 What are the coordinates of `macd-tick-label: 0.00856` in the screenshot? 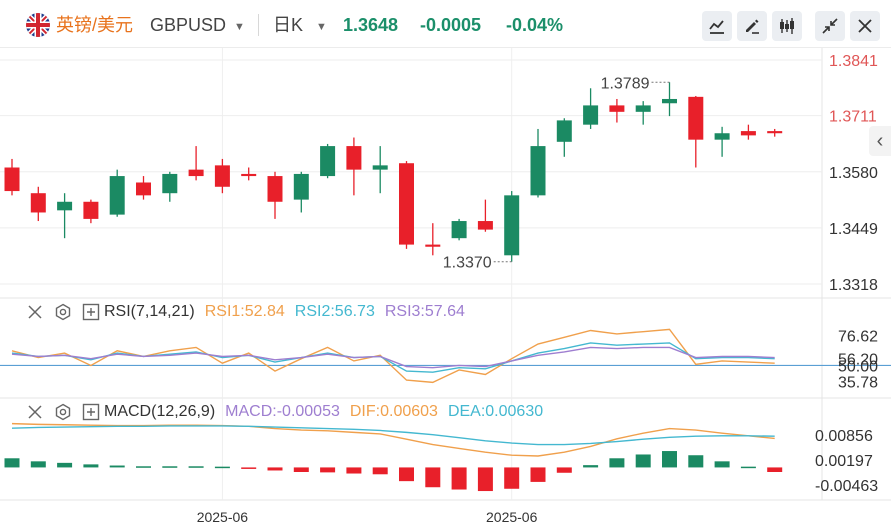 It's located at (844, 436).